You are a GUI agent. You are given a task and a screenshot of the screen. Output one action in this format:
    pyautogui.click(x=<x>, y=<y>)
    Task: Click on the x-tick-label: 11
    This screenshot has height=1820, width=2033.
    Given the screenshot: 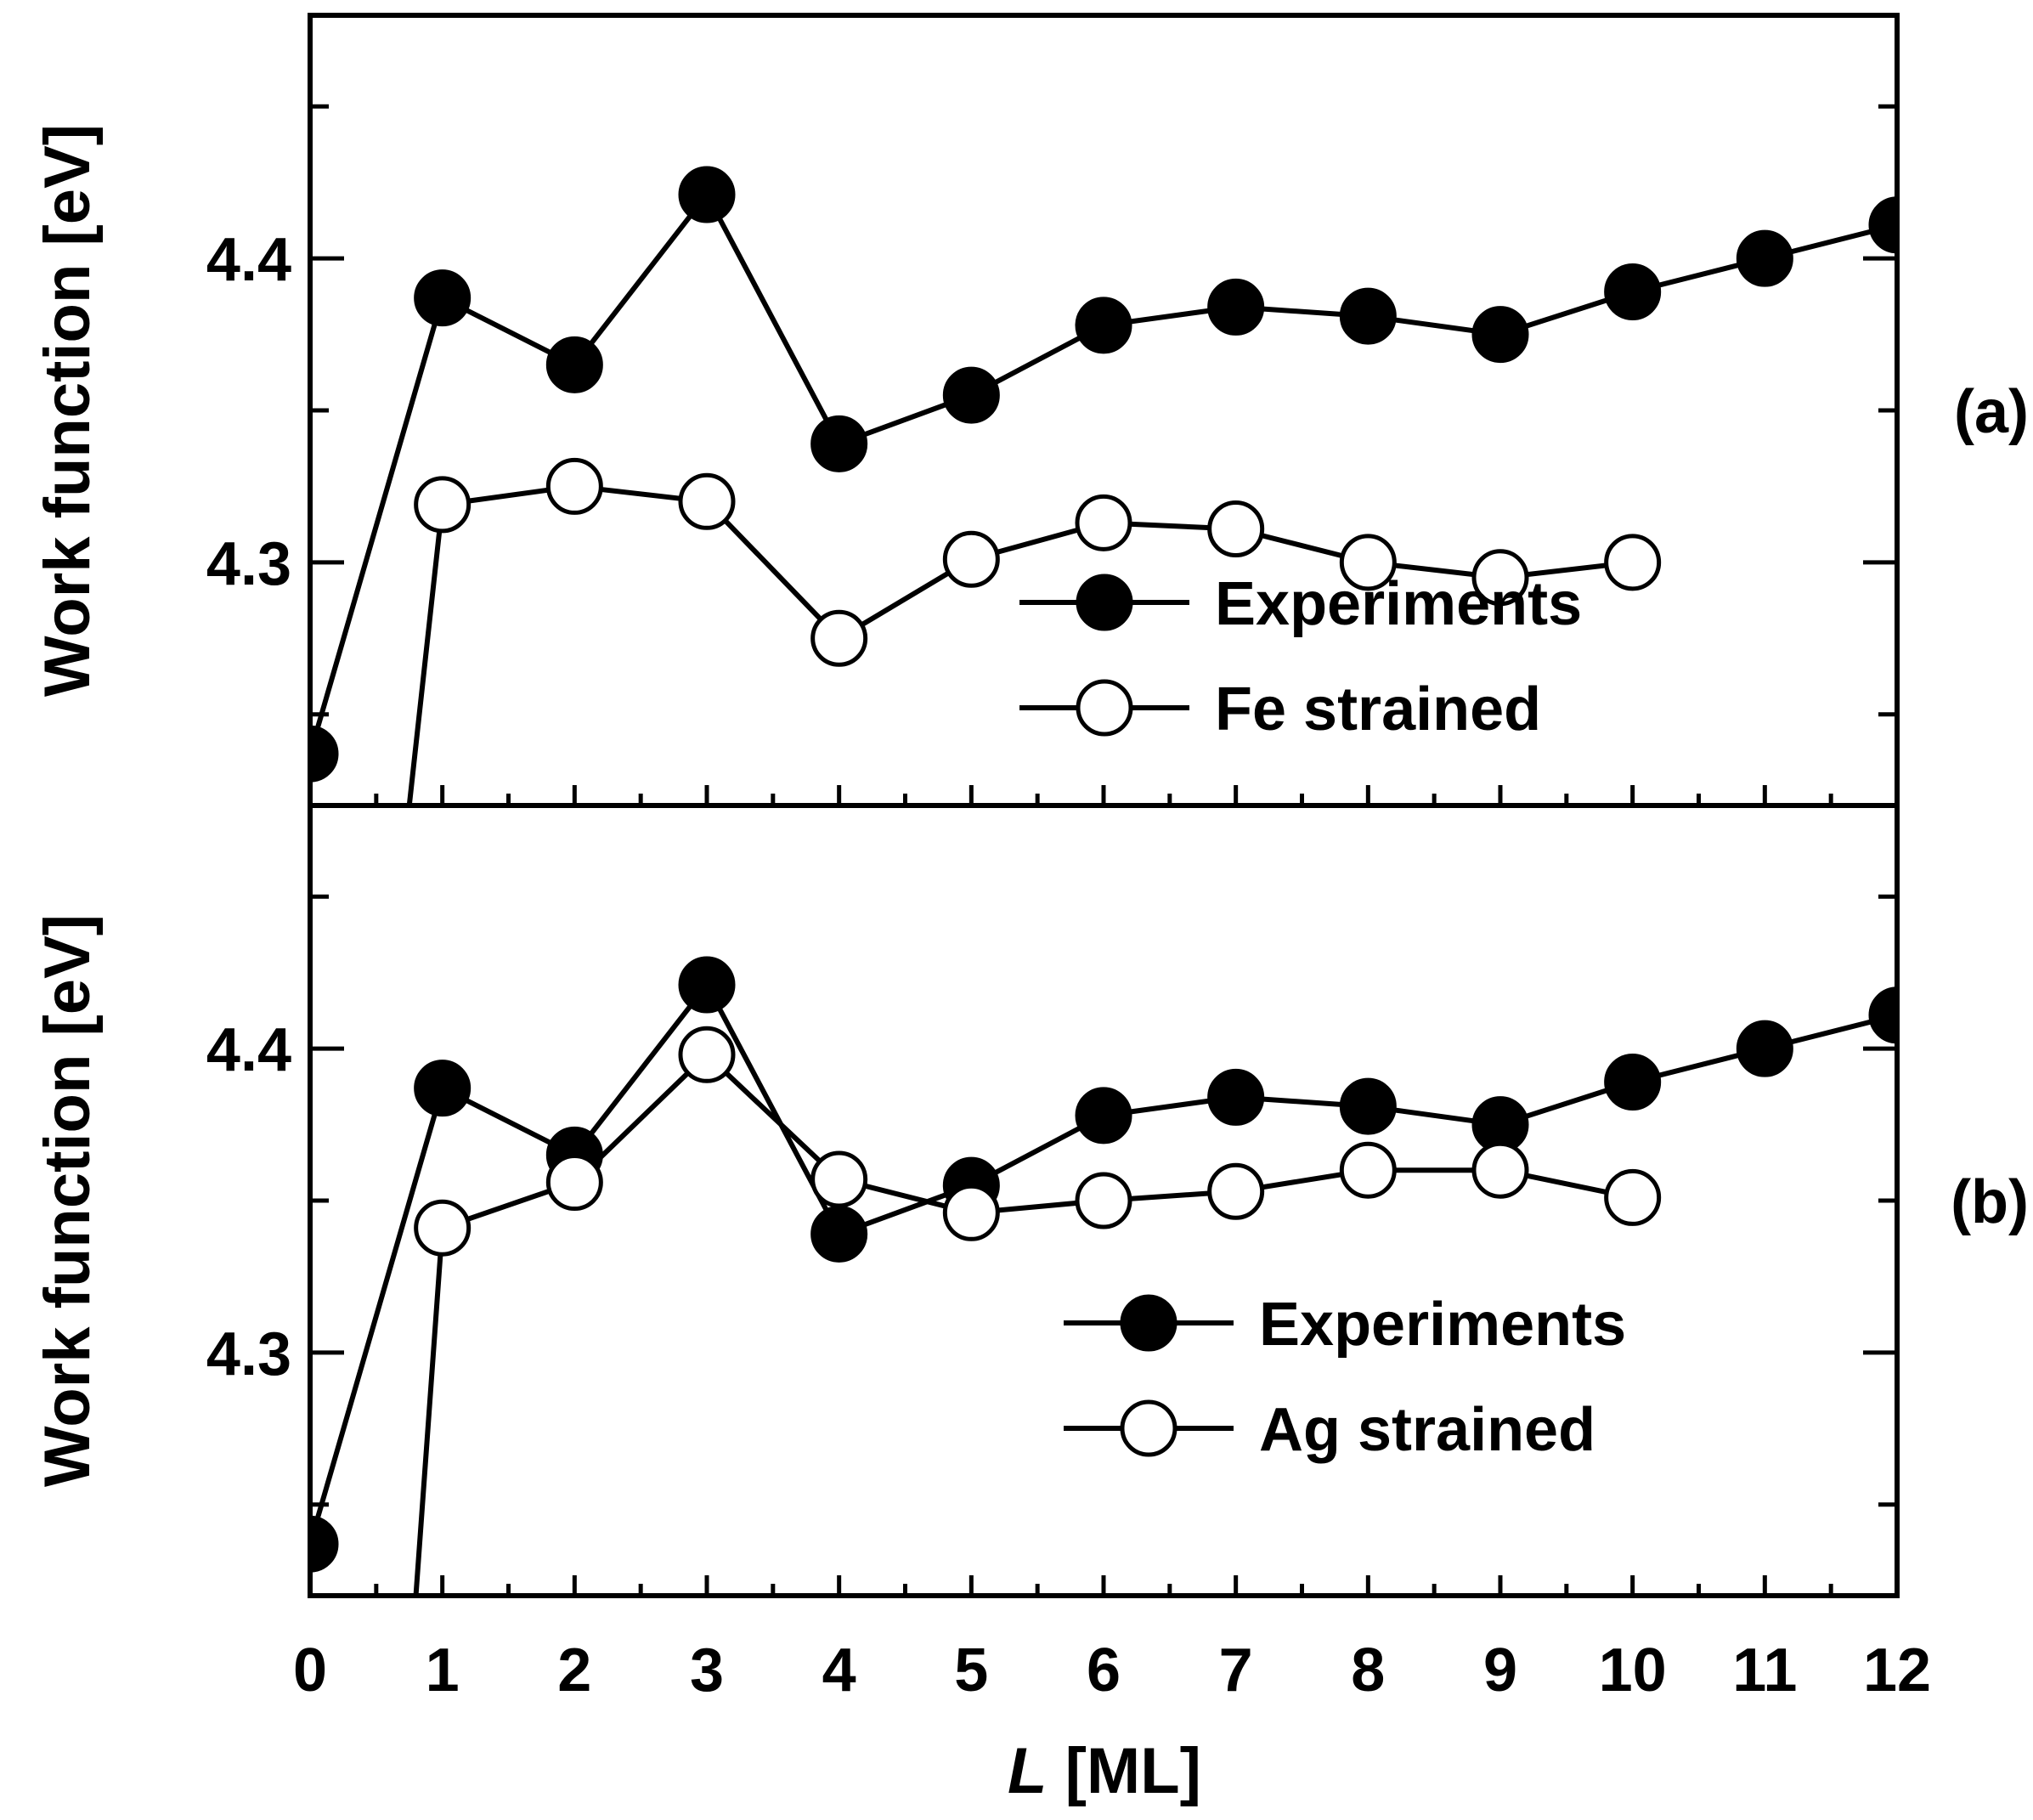 What is the action you would take?
    pyautogui.click(x=1765, y=1670)
    